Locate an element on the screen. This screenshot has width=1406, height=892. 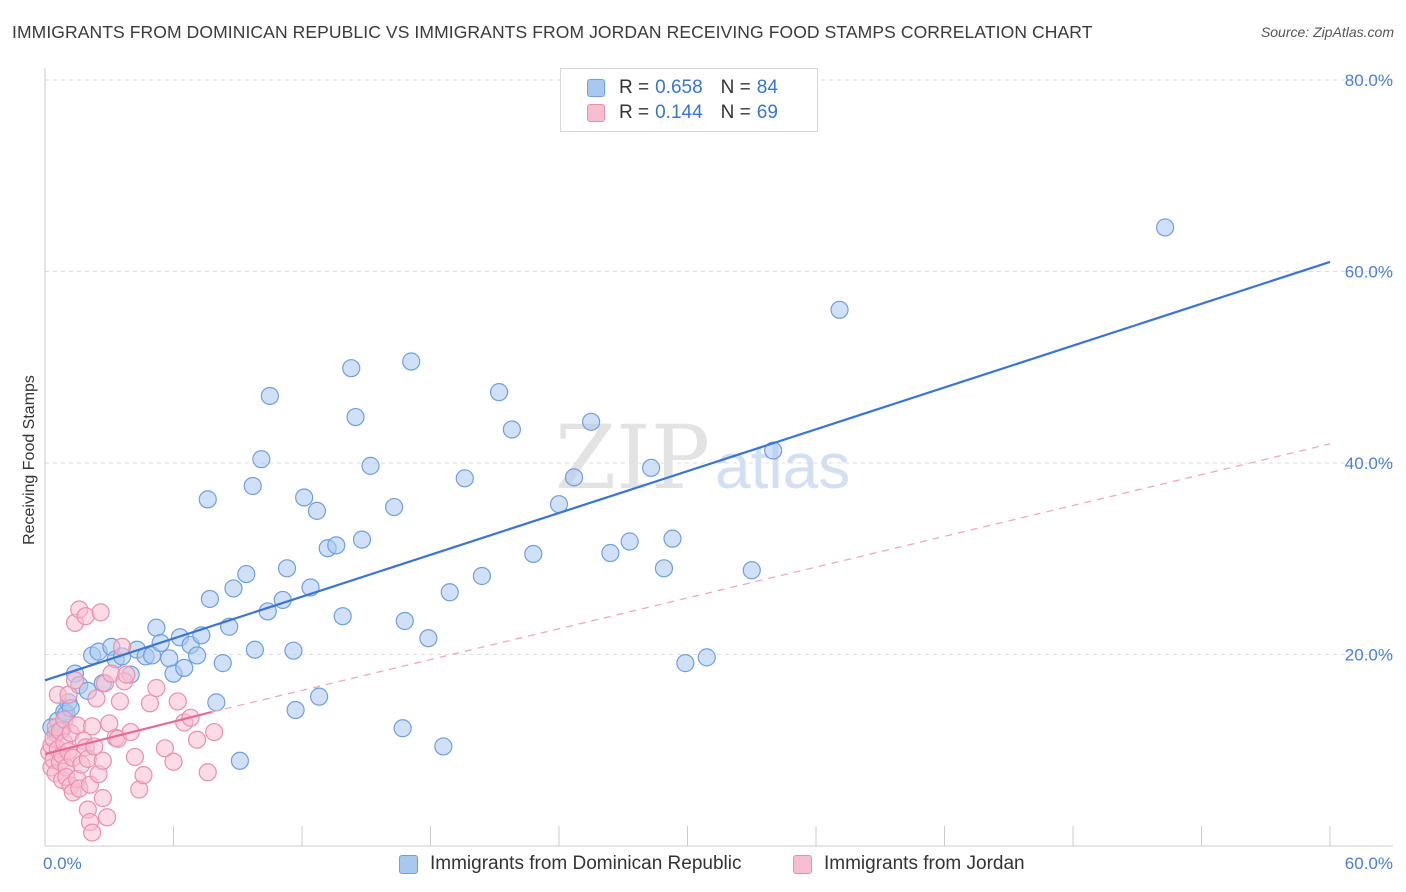
bottom-legend-dominican-republic: Immigrants from Dominican Republic is located at coordinates (570, 864).